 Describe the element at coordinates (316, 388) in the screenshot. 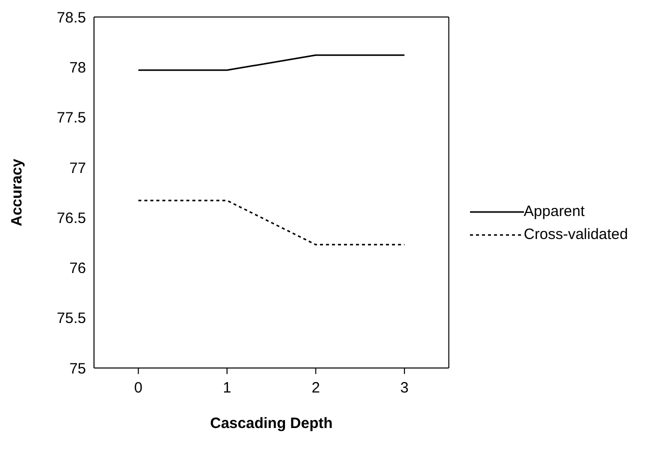

I see `x-tick-label: 2` at that location.